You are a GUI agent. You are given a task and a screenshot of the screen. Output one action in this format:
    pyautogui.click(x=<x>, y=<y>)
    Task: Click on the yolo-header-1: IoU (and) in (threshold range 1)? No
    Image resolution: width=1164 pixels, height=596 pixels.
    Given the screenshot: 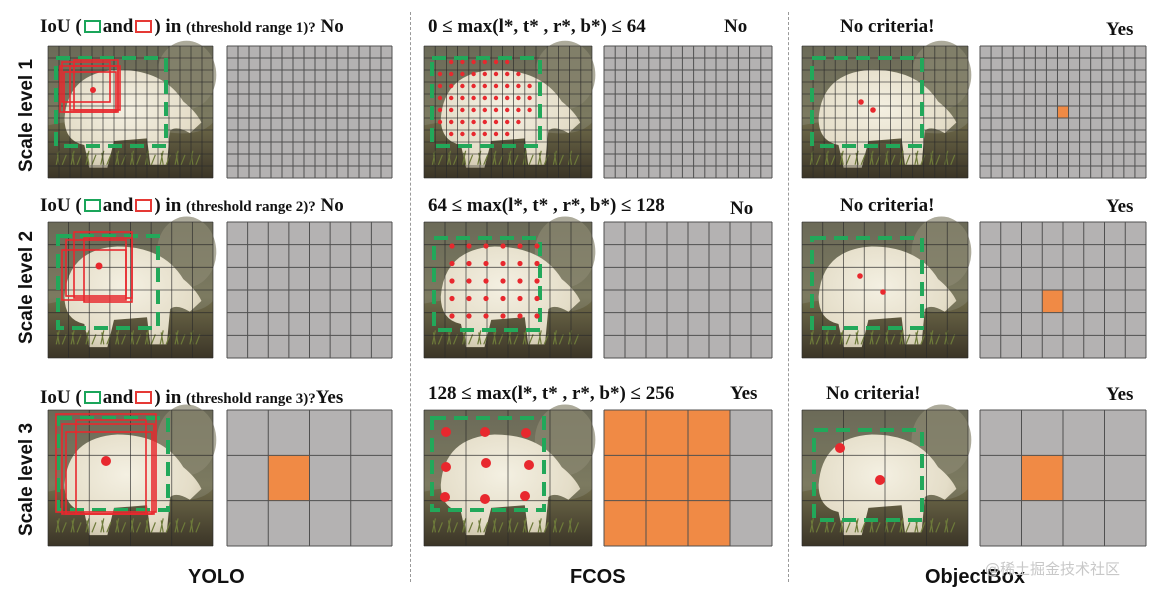 What is the action you would take?
    pyautogui.click(x=192, y=26)
    